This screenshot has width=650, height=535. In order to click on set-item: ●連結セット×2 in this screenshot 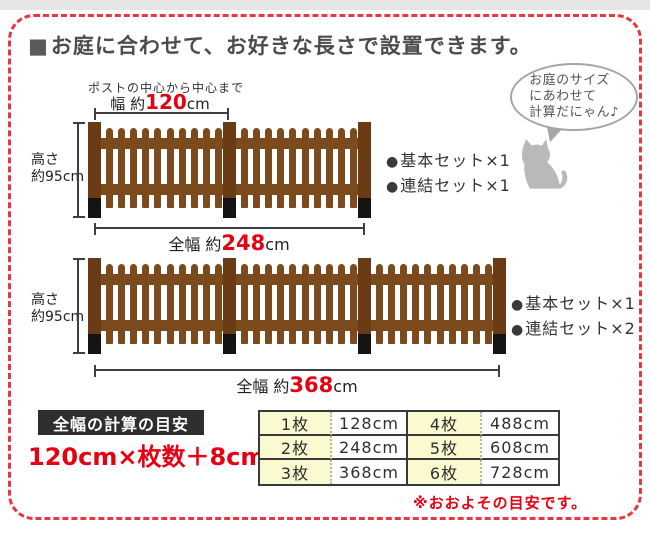, I will do `click(573, 328)`.